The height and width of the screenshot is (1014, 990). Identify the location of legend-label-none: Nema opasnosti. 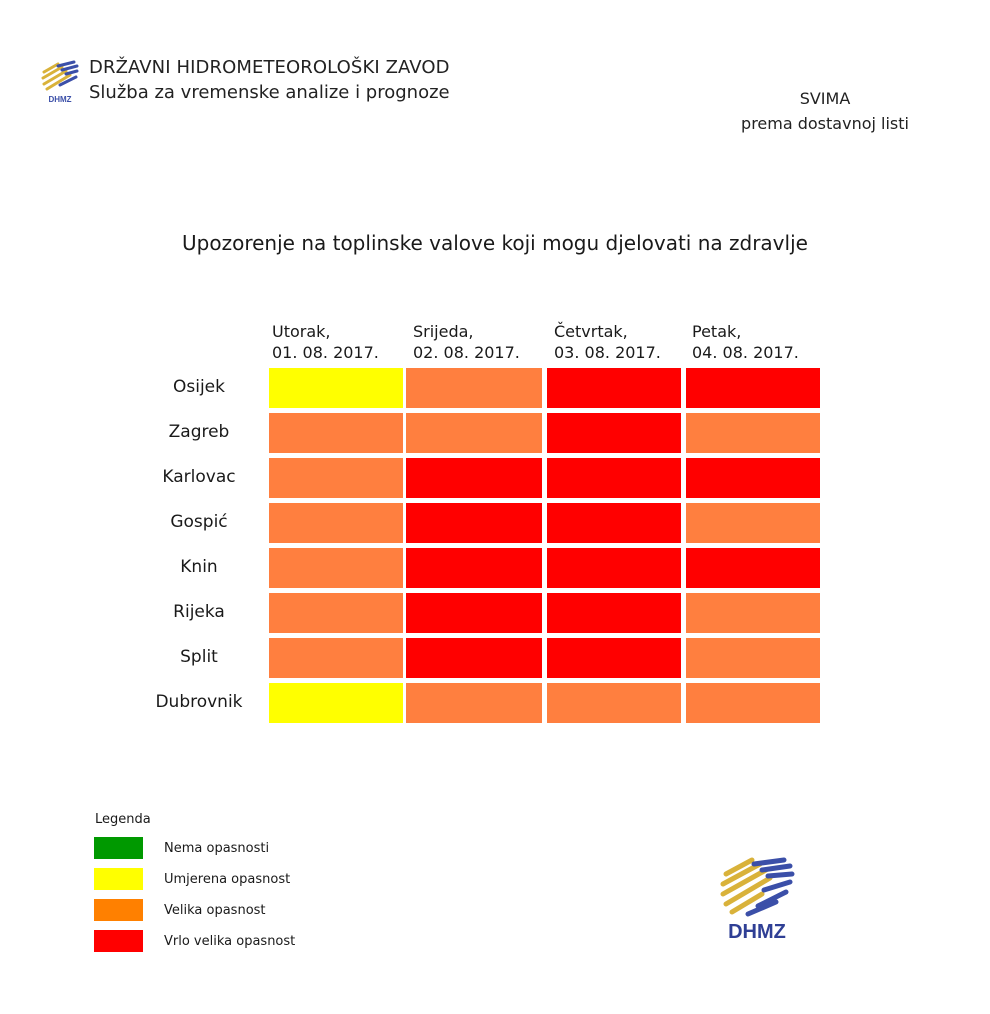
(217, 848).